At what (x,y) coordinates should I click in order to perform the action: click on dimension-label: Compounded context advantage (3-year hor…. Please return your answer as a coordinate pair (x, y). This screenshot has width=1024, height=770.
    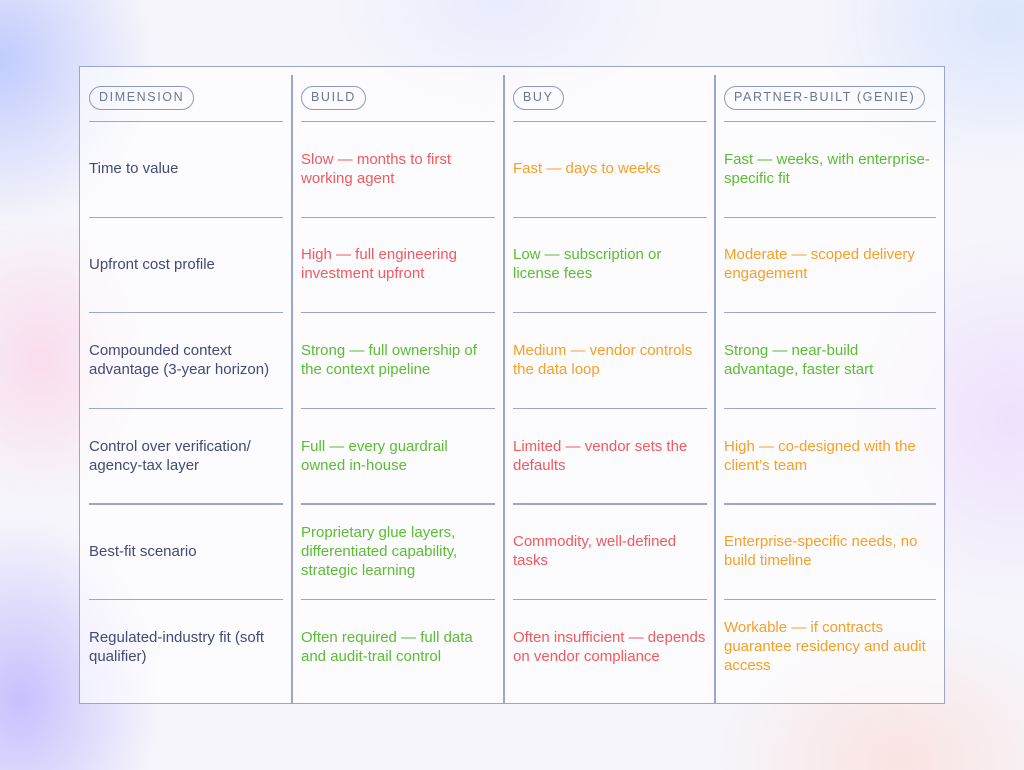
    Looking at the image, I should click on (179, 359).